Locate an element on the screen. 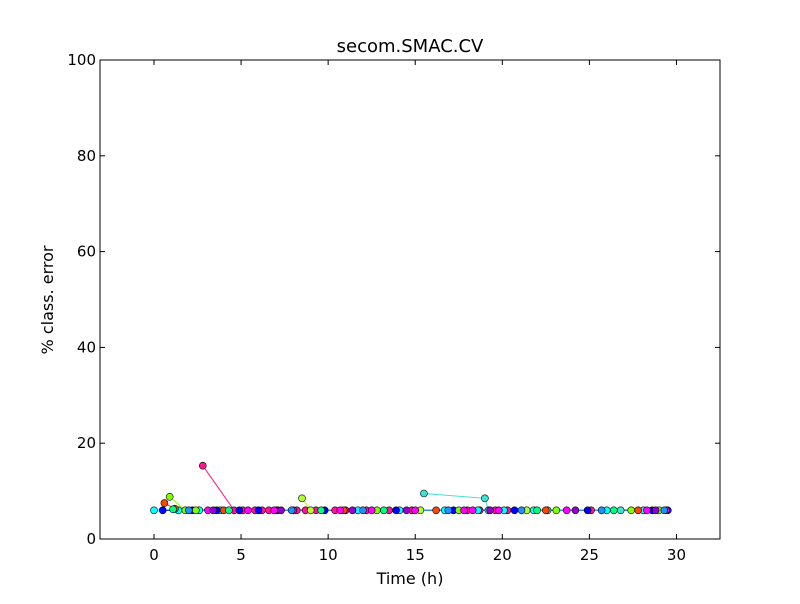 This screenshot has width=800, height=604. y-tick-label: 100 is located at coordinates (81, 60).